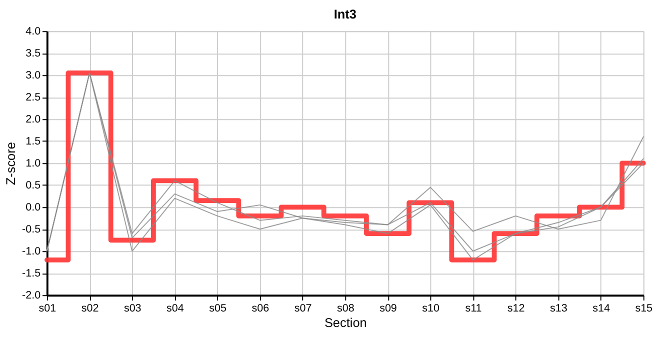  I want to click on x-tick-label: s11, so click(473, 308).